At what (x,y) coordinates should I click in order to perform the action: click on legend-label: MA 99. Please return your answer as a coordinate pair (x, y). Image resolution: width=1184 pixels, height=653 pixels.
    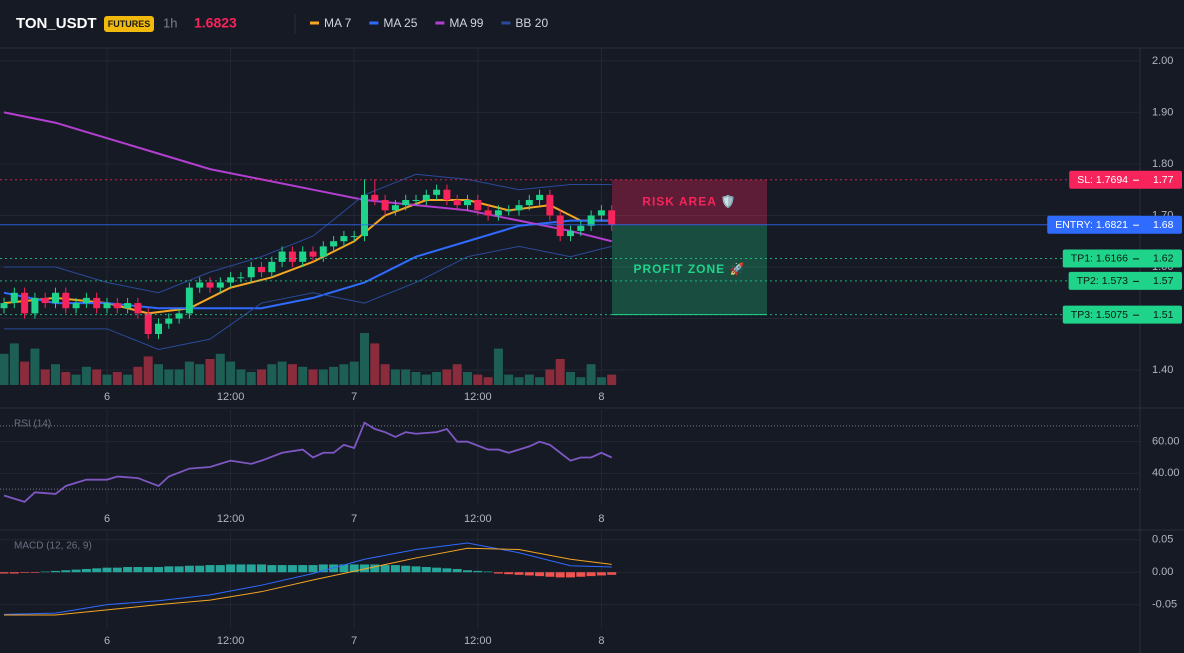
    Looking at the image, I should click on (466, 23).